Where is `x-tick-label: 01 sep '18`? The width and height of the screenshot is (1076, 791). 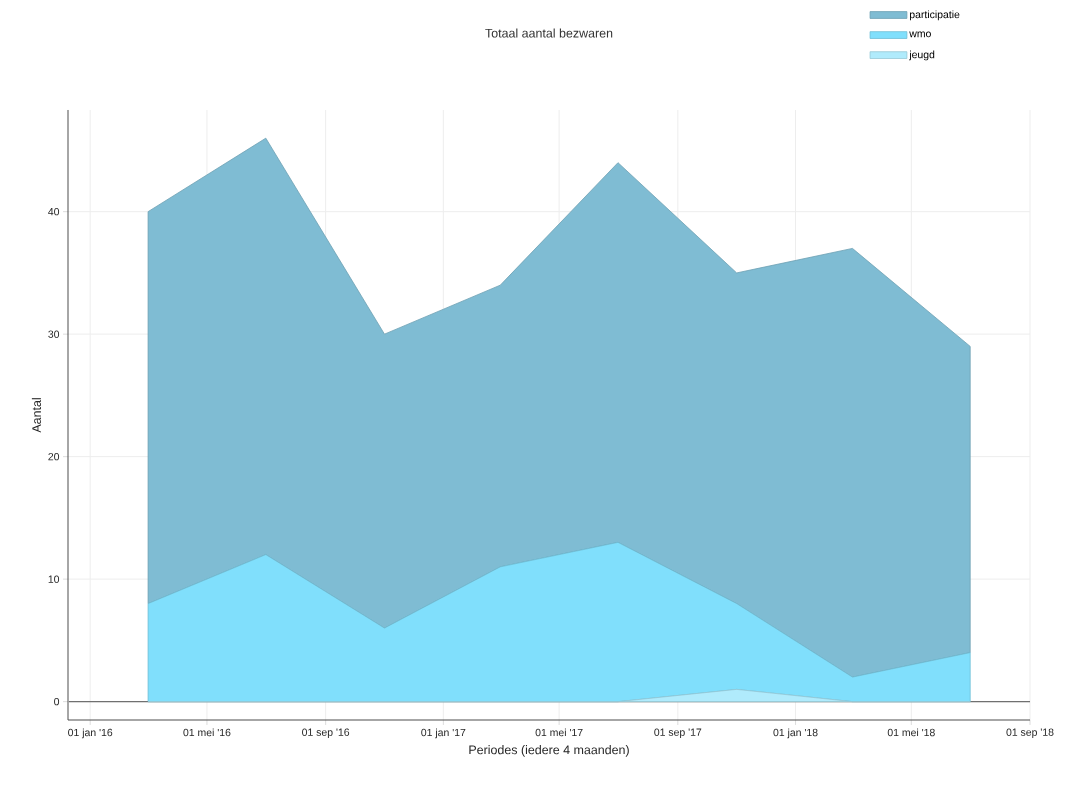
x-tick-label: 01 sep '18 is located at coordinates (1030, 733).